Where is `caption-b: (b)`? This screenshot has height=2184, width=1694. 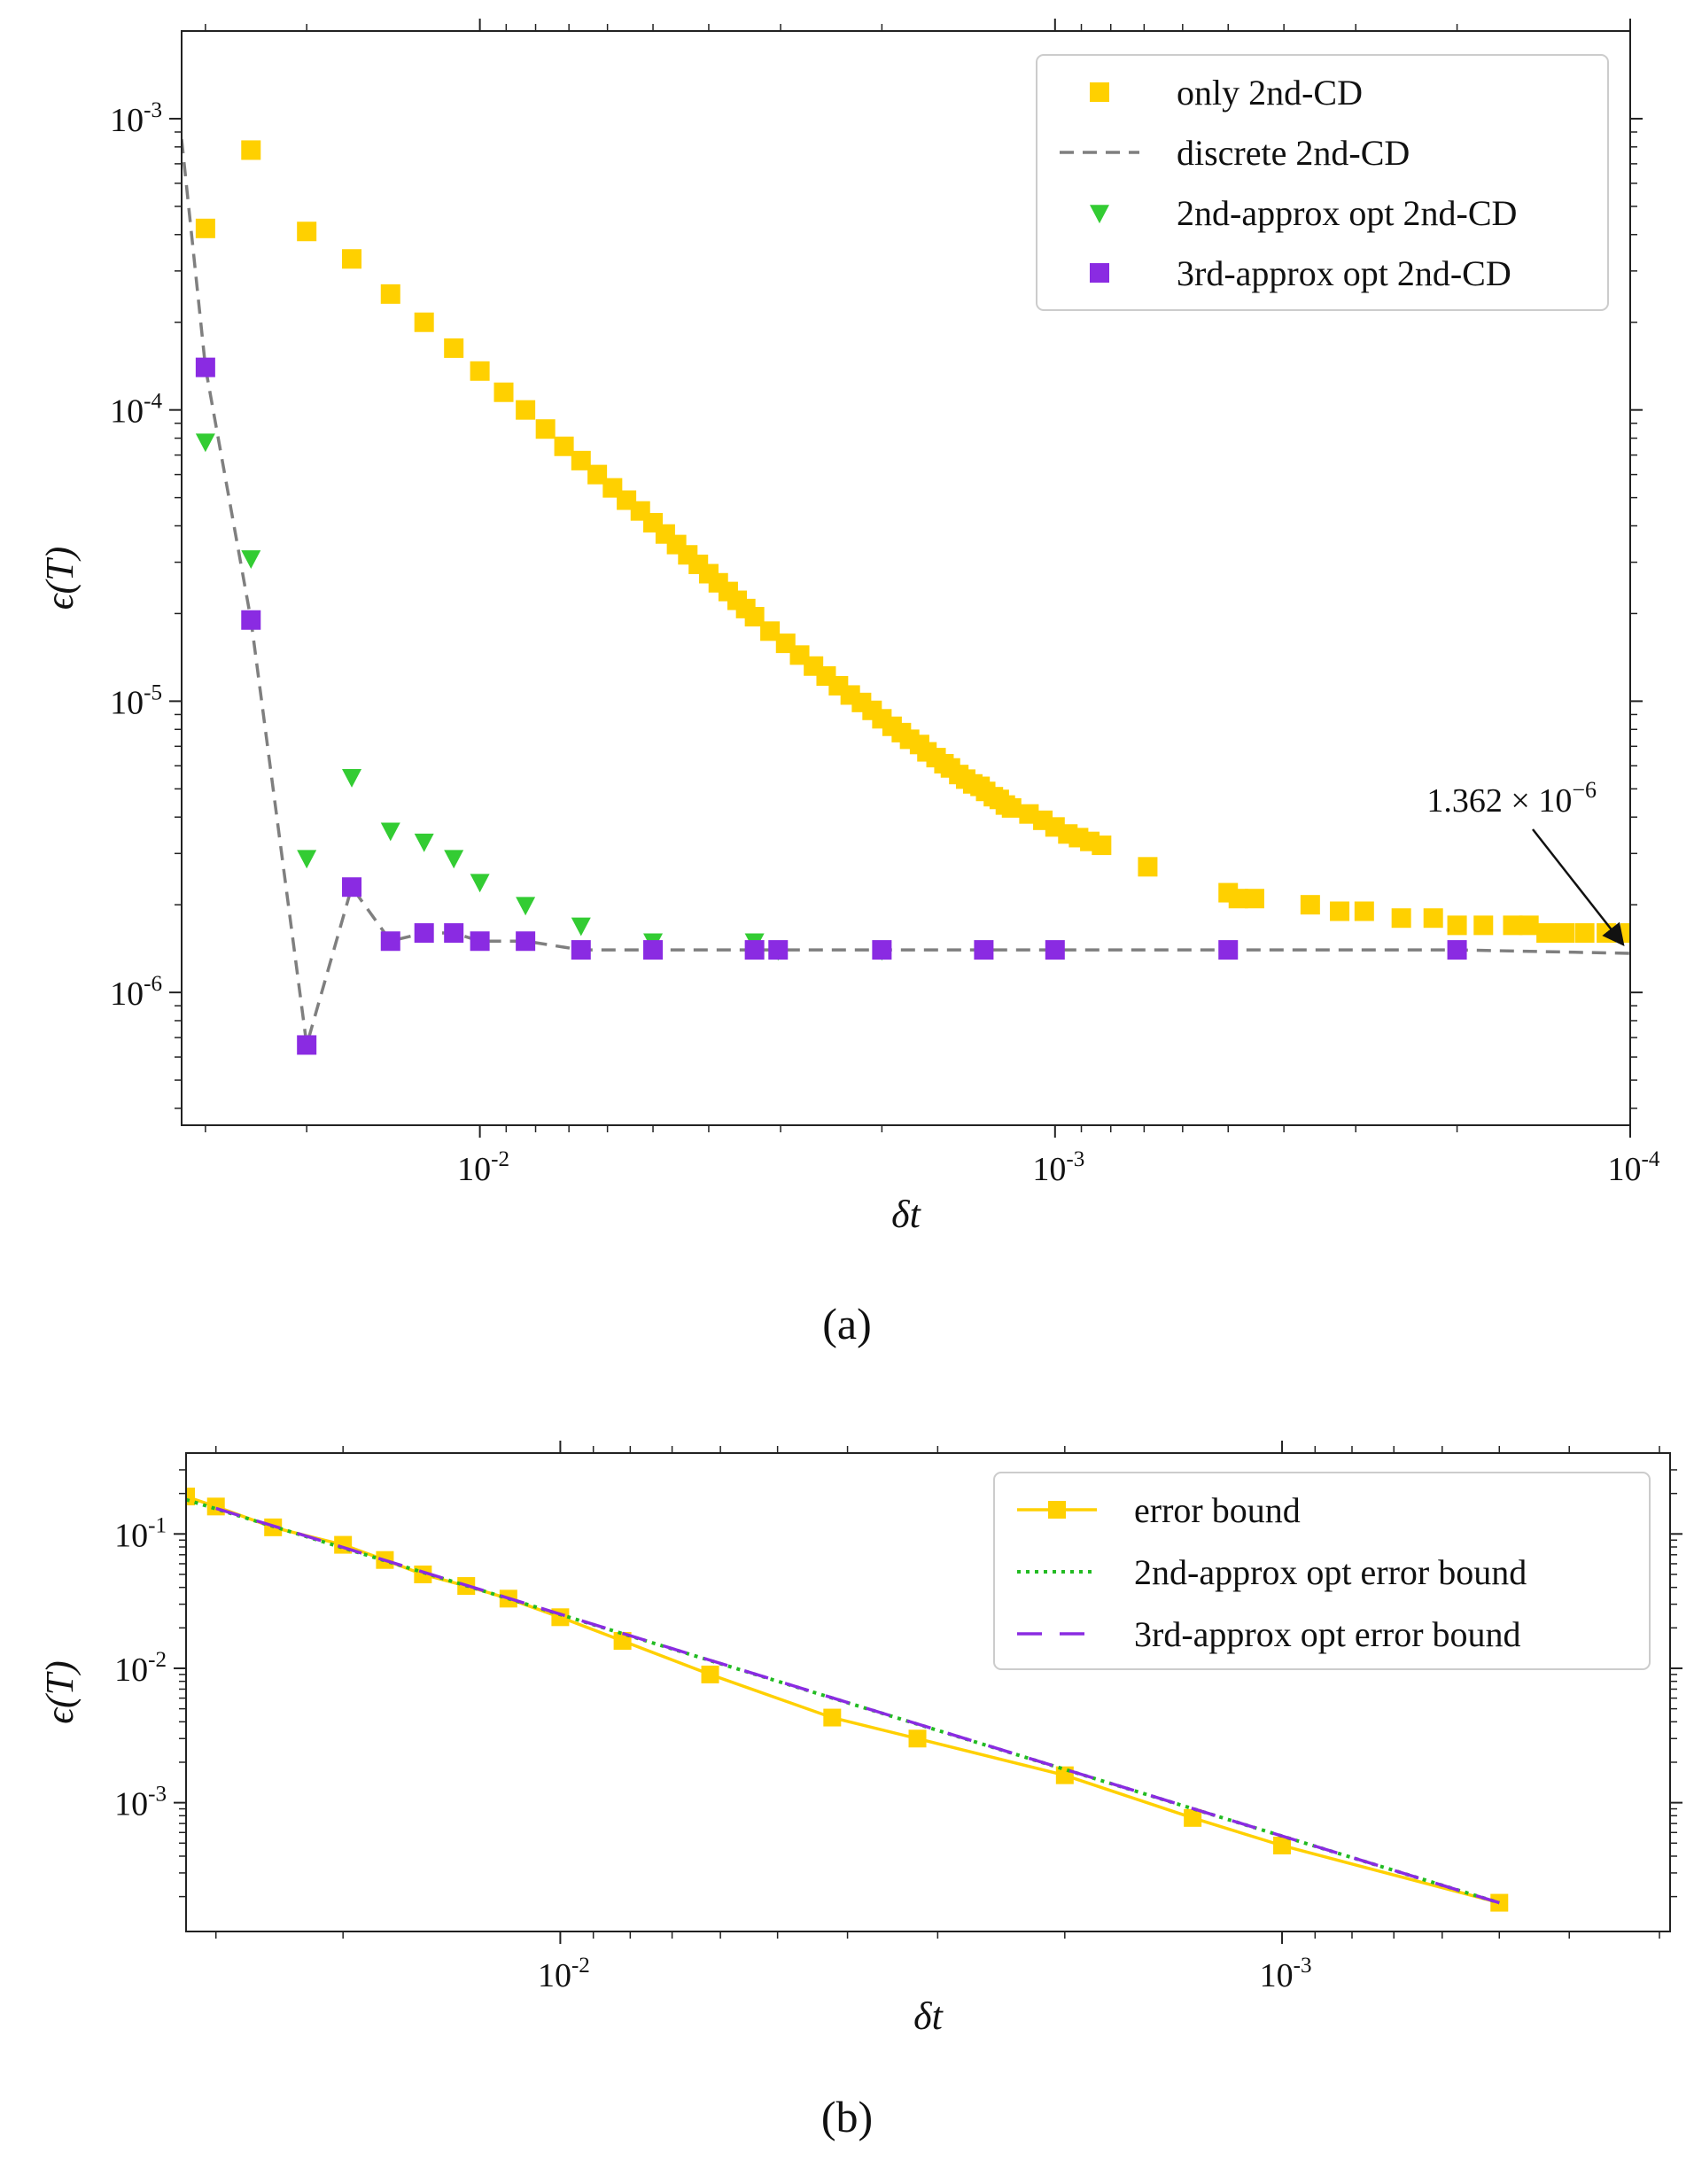
caption-b: (b) is located at coordinates (847, 2116).